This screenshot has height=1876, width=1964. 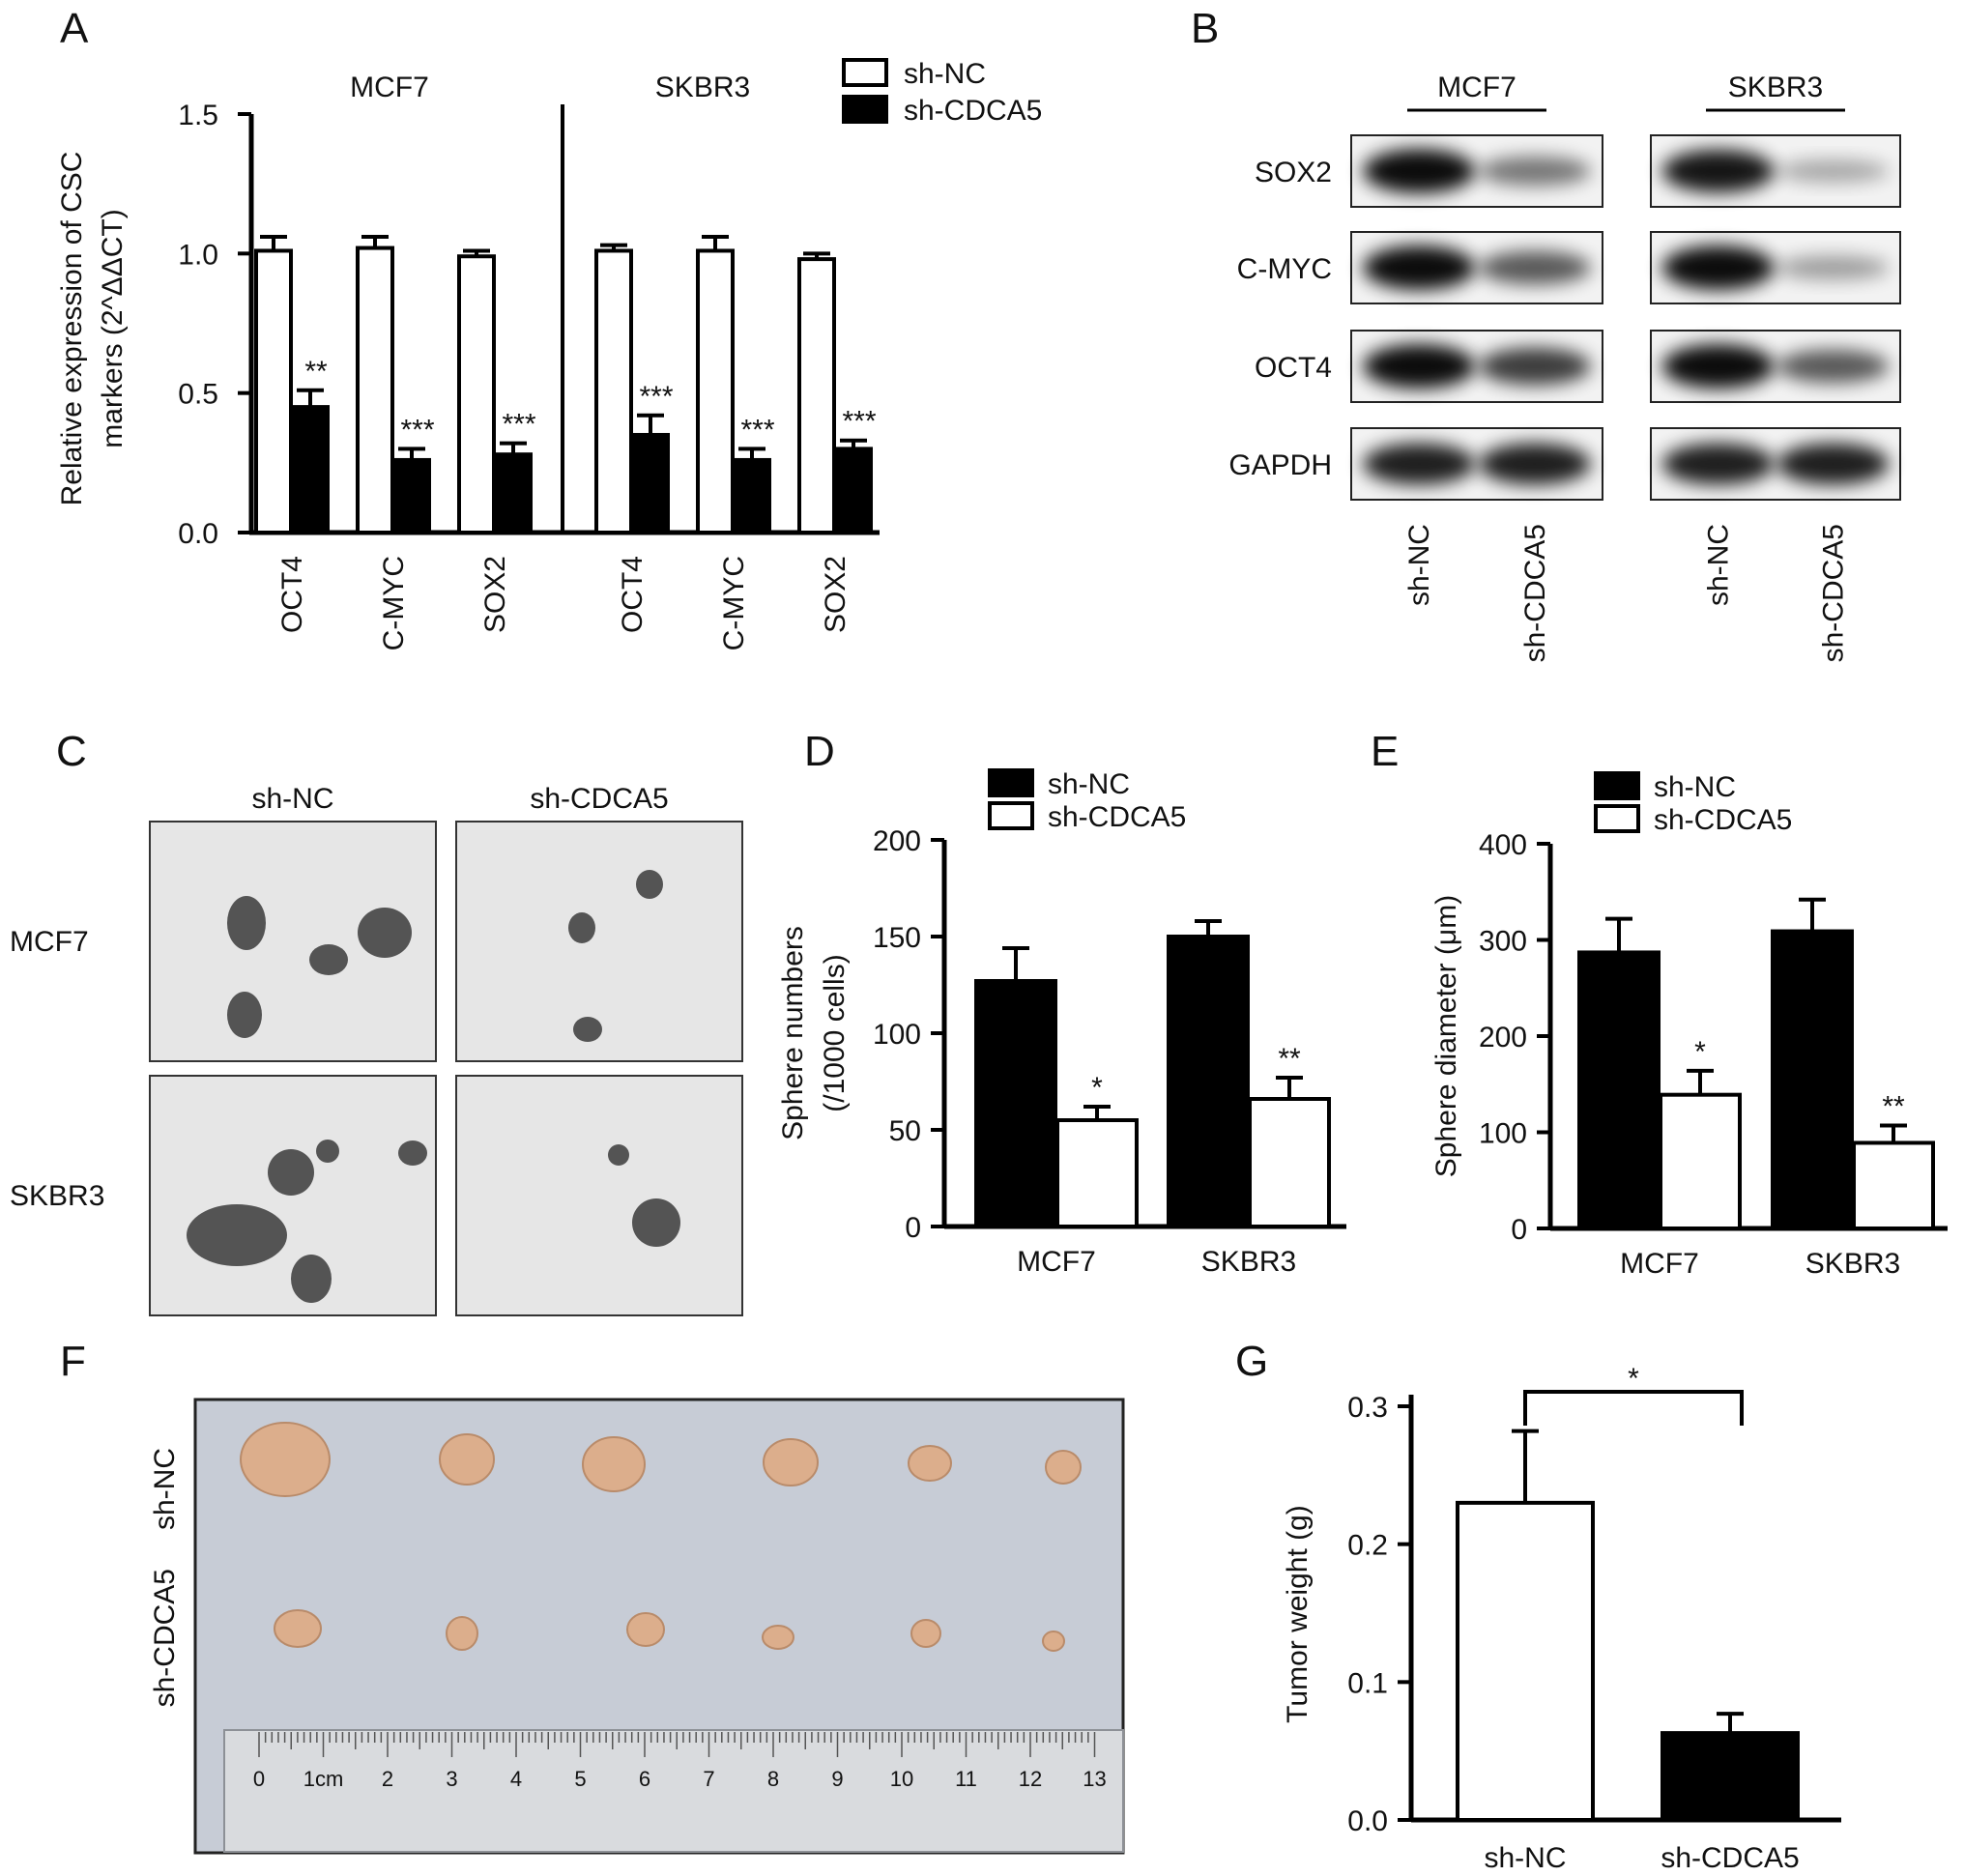 I want to click on panel-g-y-tick-label: 0.3, so click(x=1367, y=1408).